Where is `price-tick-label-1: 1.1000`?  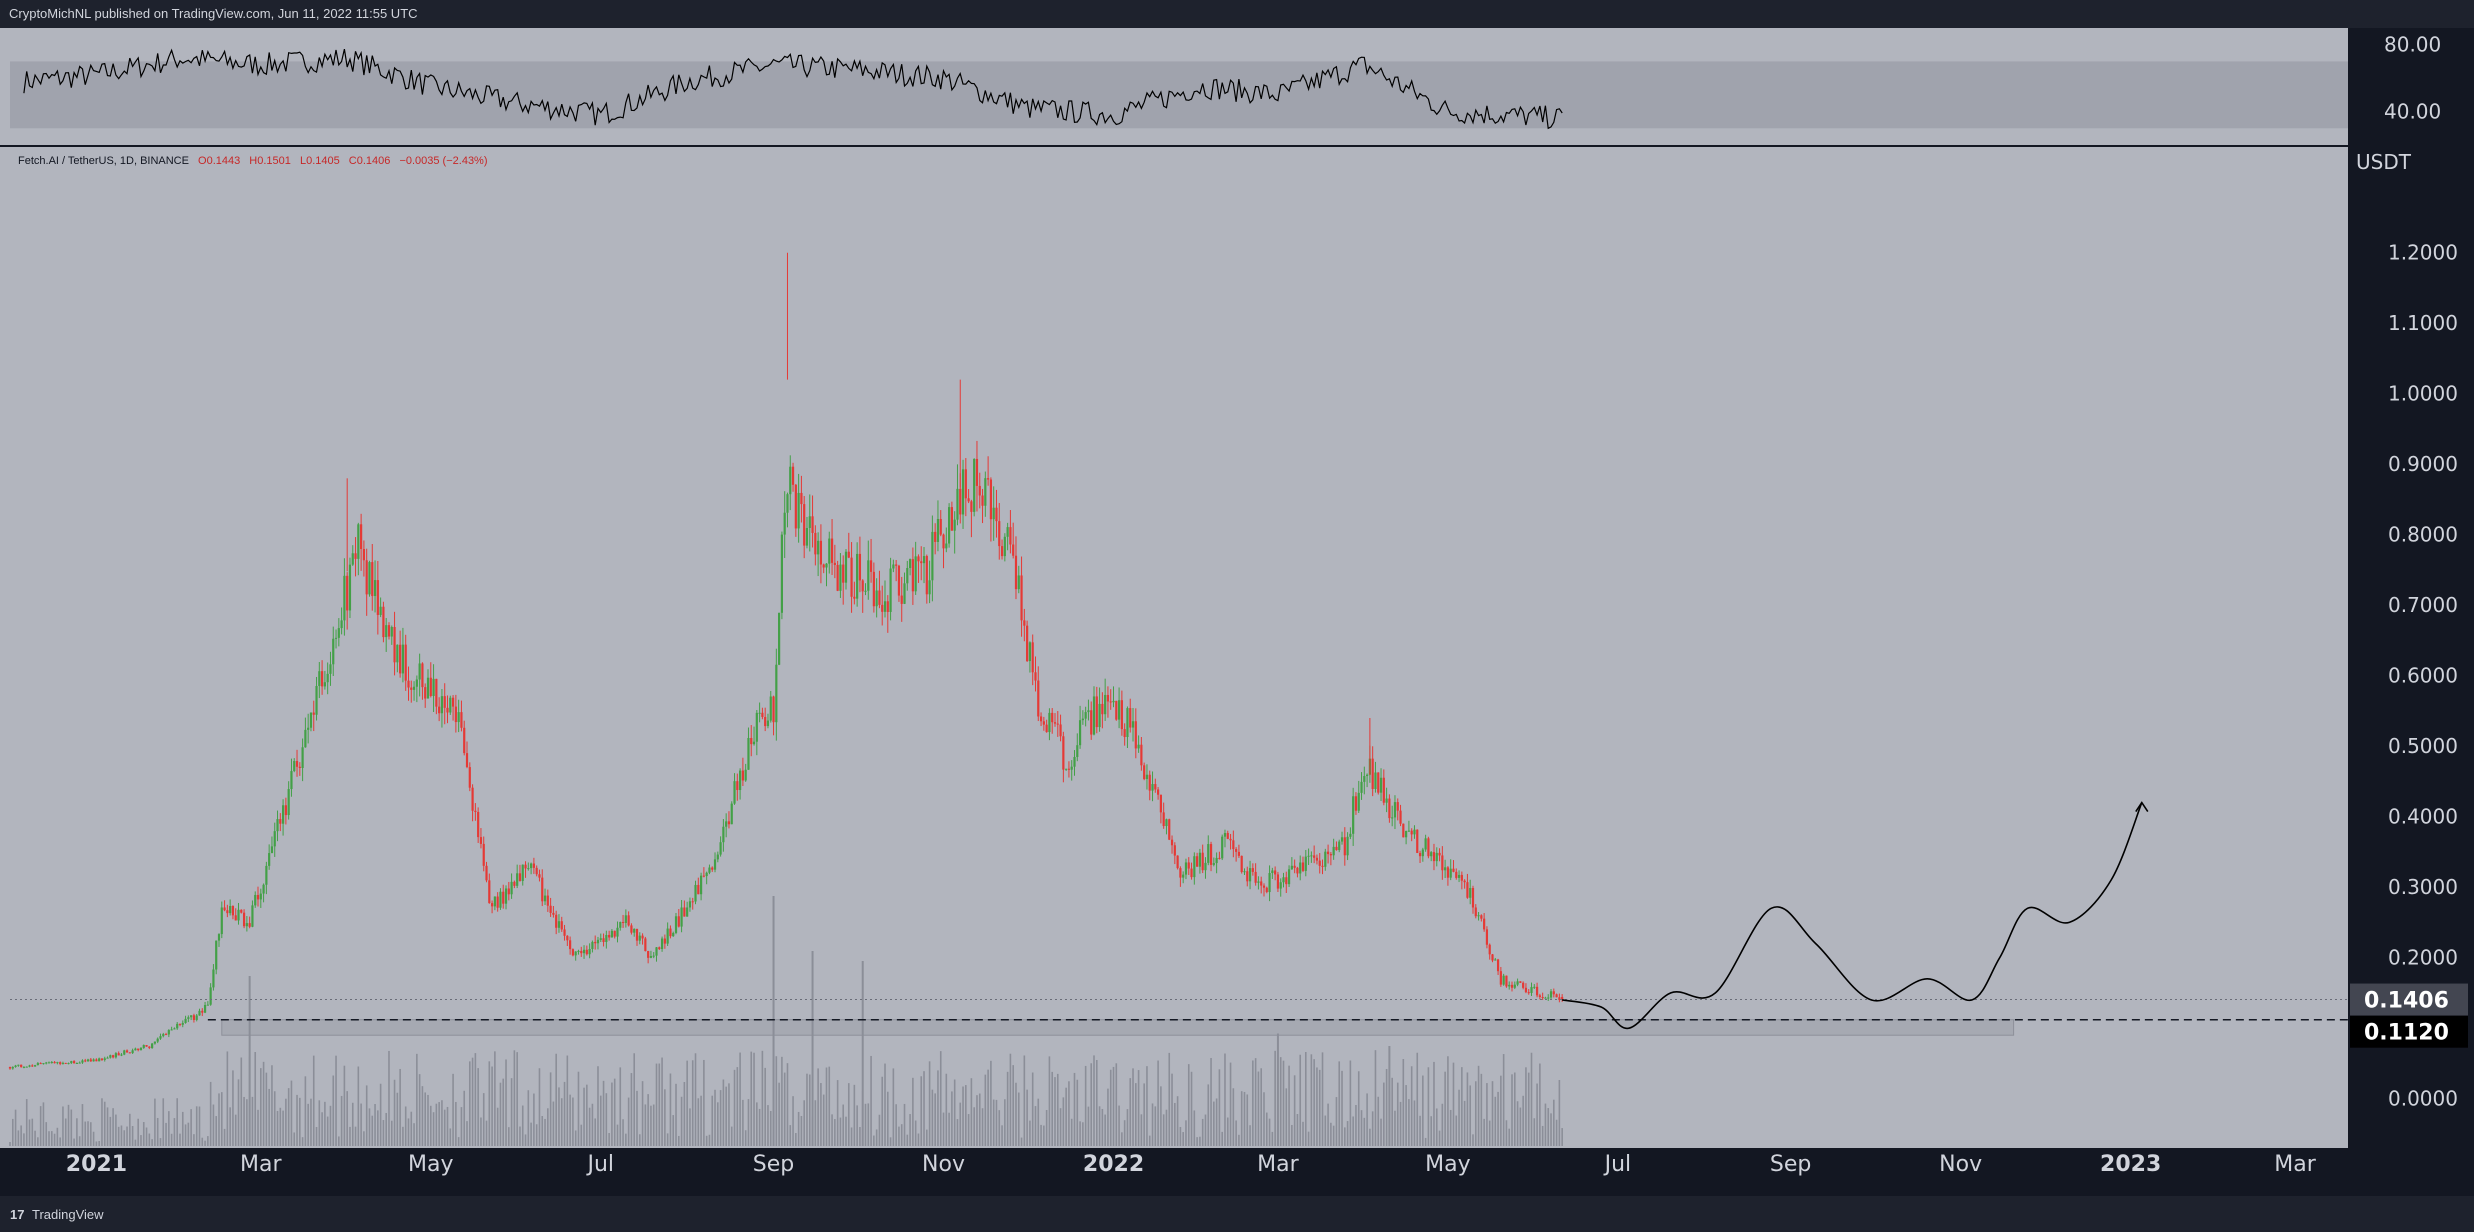 price-tick-label-1: 1.1000 is located at coordinates (2423, 323).